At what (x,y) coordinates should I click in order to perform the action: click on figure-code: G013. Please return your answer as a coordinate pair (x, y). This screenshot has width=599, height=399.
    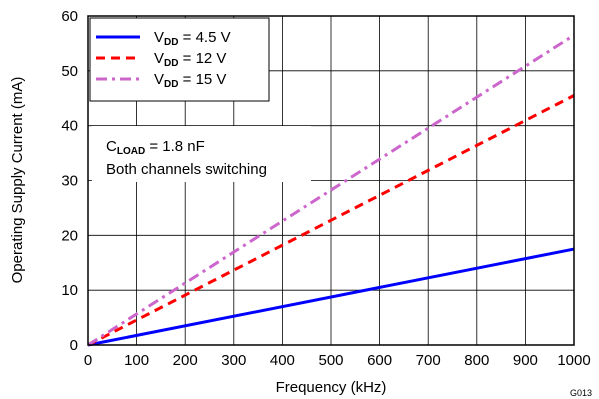
    Looking at the image, I should click on (581, 393).